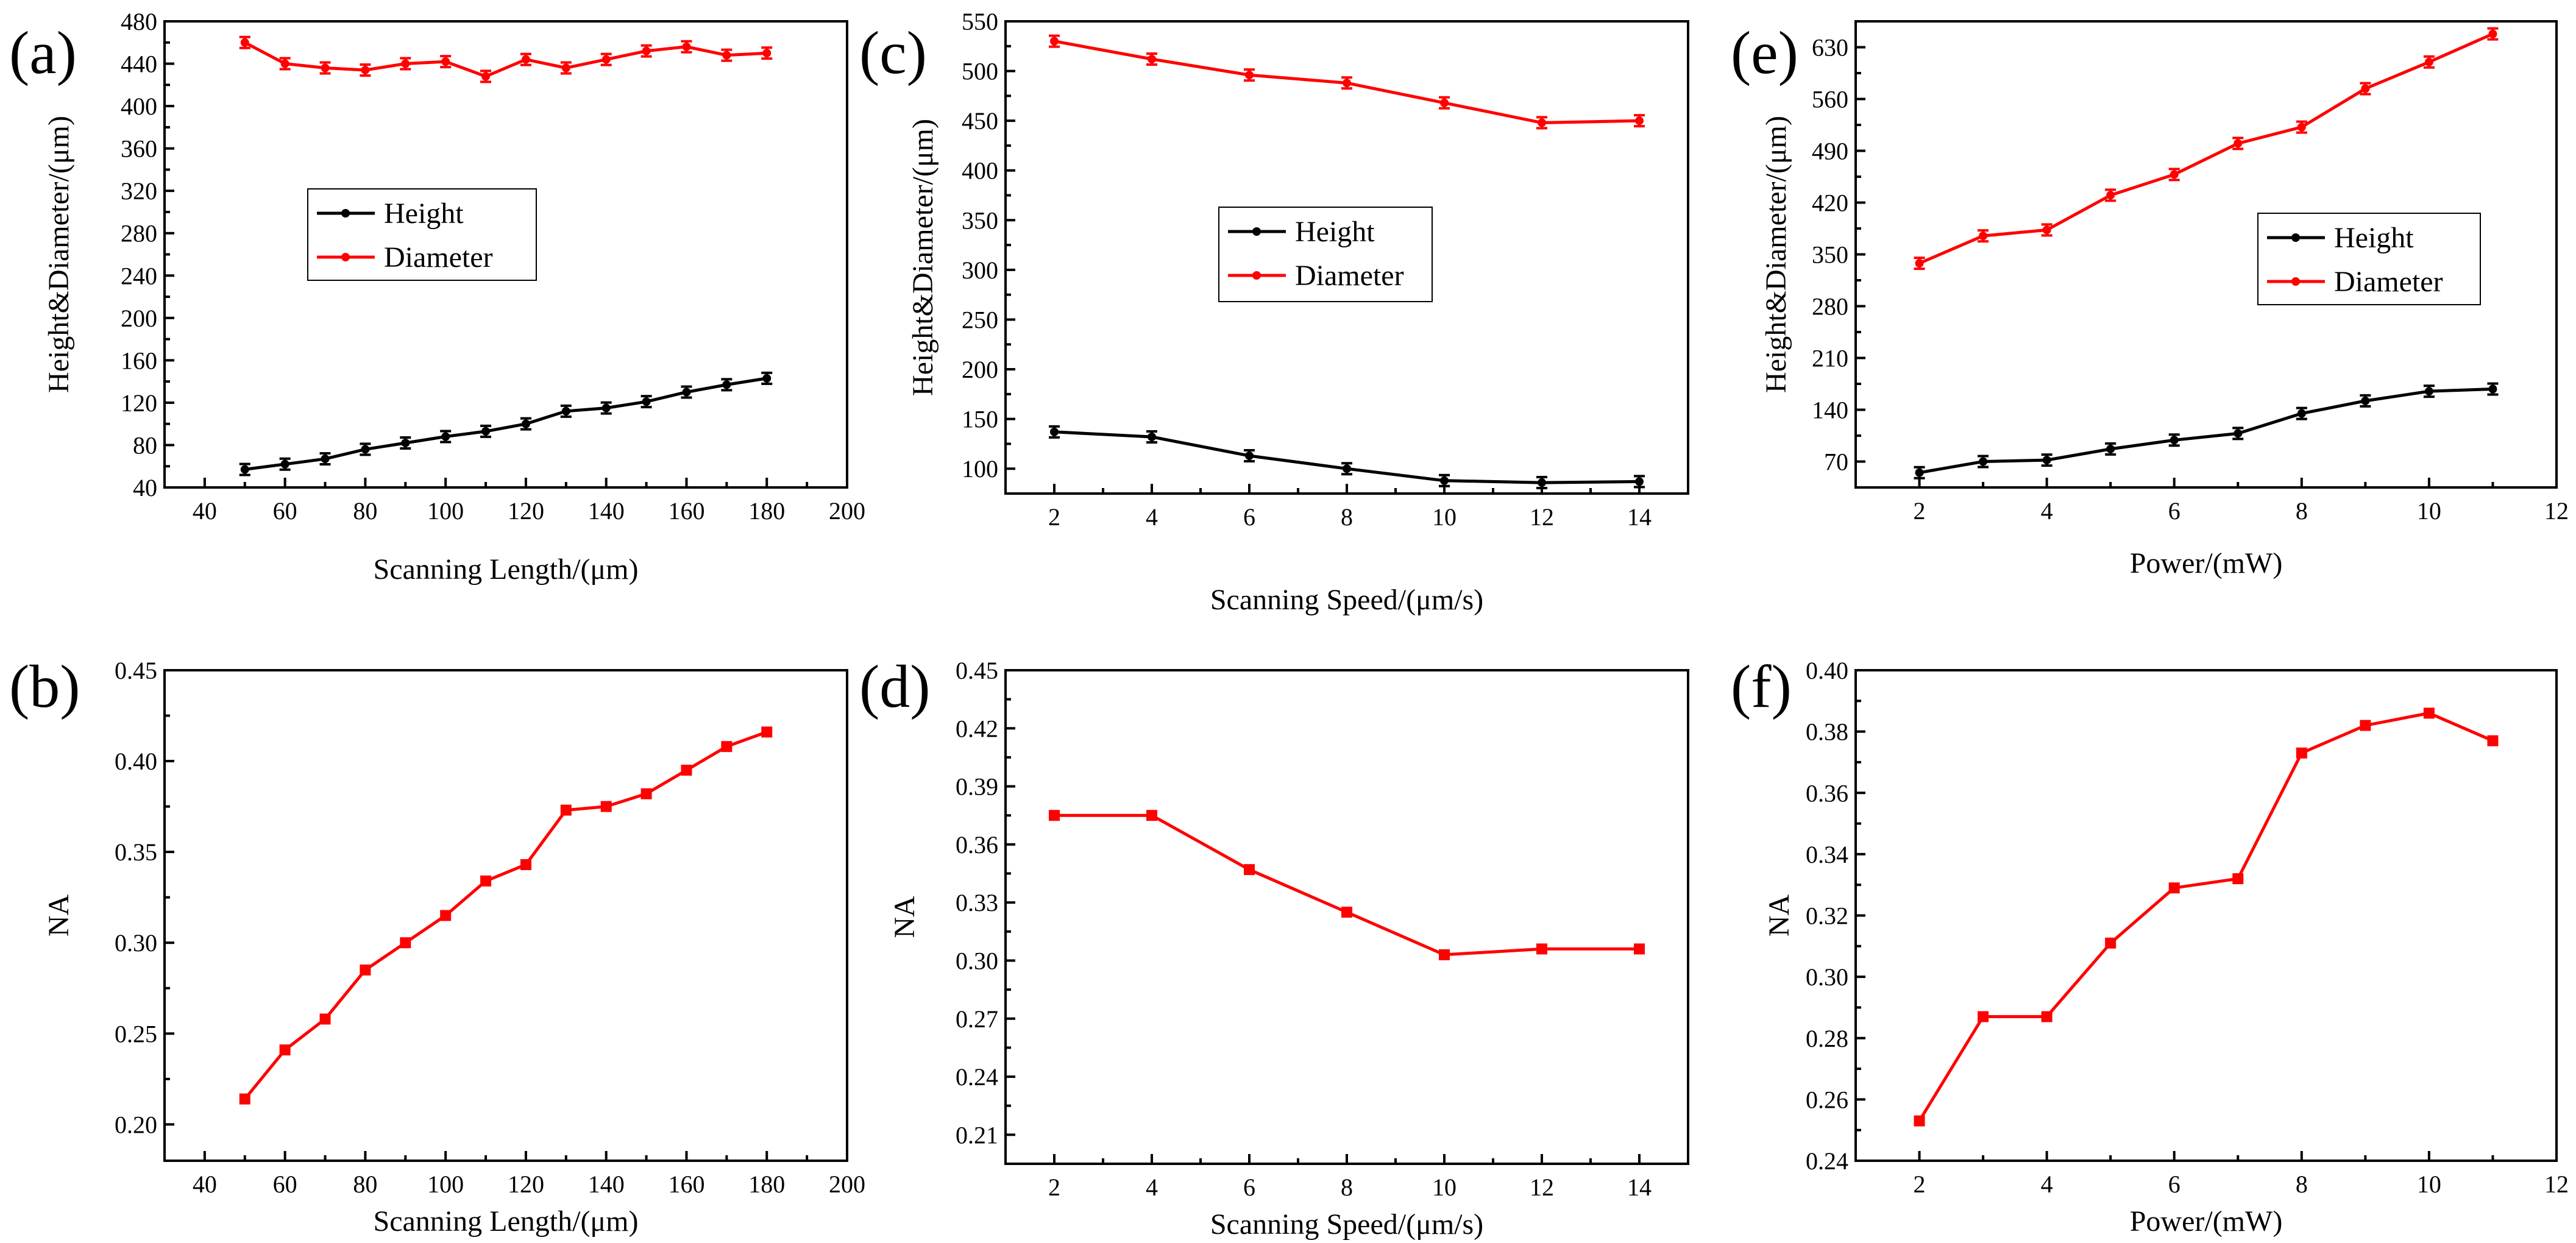  I want to click on y-tick-label: 200, so click(139, 318).